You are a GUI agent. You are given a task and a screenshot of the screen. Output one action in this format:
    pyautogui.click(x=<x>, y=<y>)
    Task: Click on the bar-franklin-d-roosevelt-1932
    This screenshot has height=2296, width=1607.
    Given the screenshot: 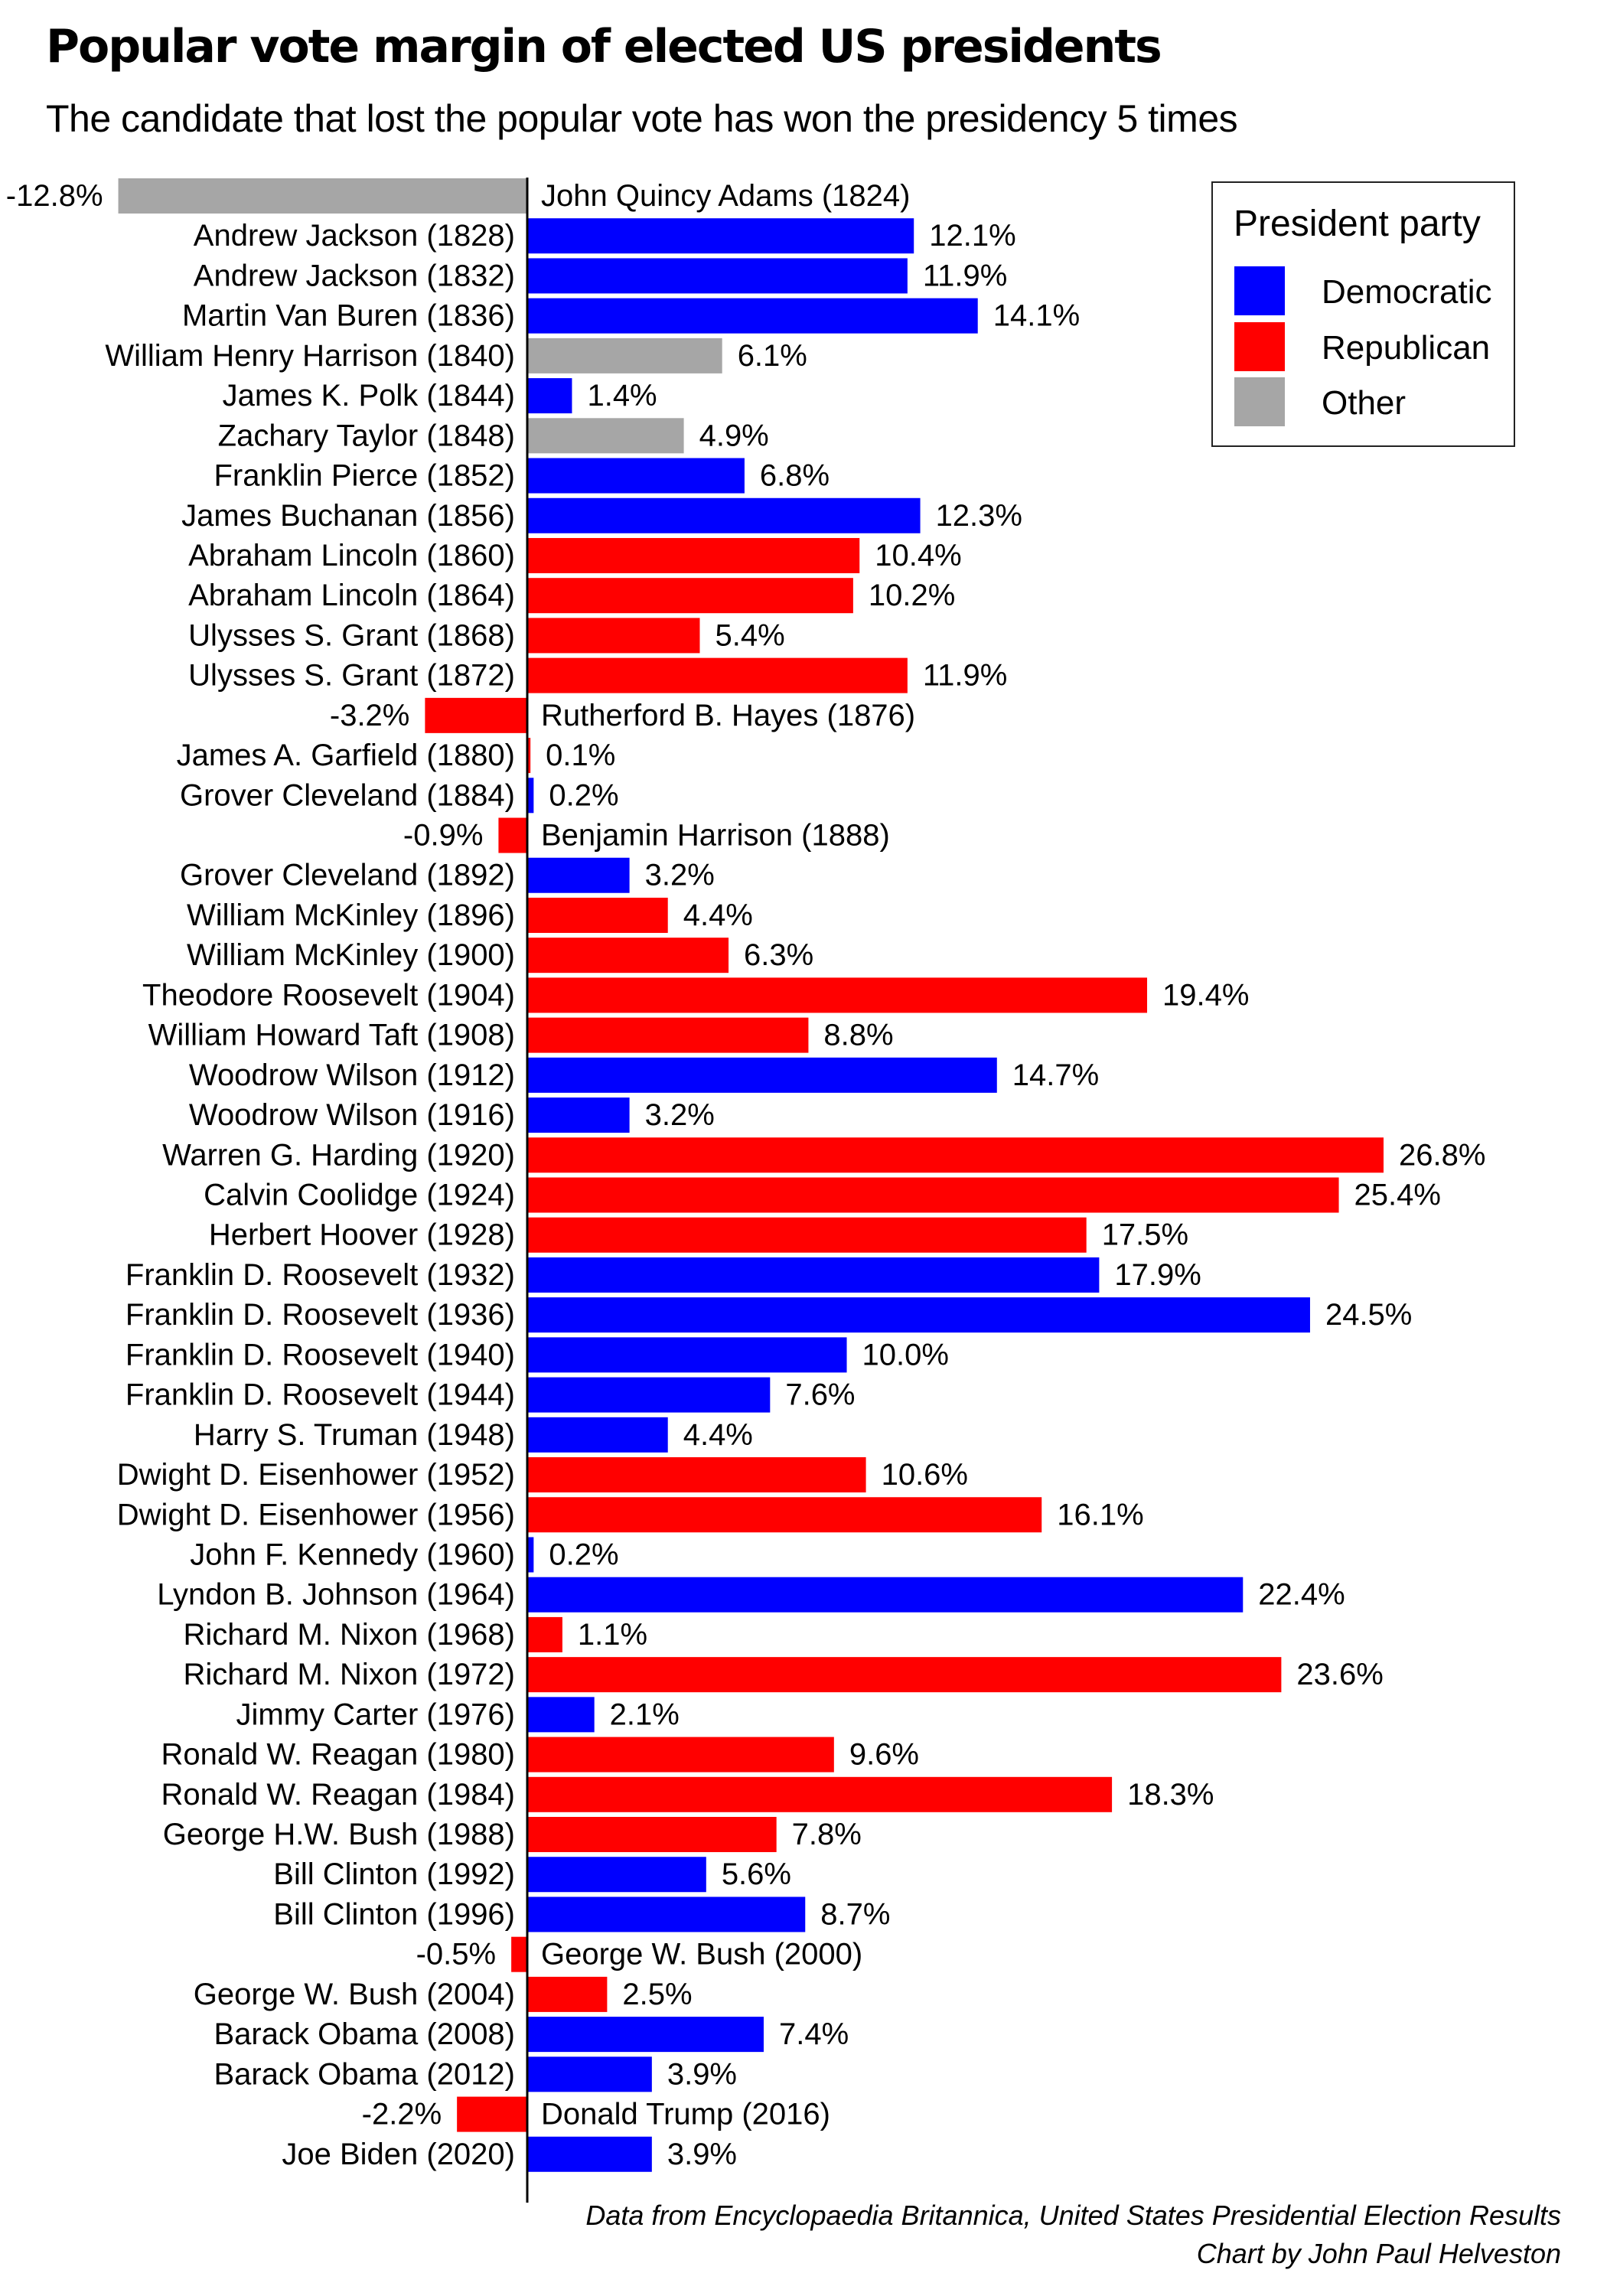 What is the action you would take?
    pyautogui.click(x=814, y=1275)
    